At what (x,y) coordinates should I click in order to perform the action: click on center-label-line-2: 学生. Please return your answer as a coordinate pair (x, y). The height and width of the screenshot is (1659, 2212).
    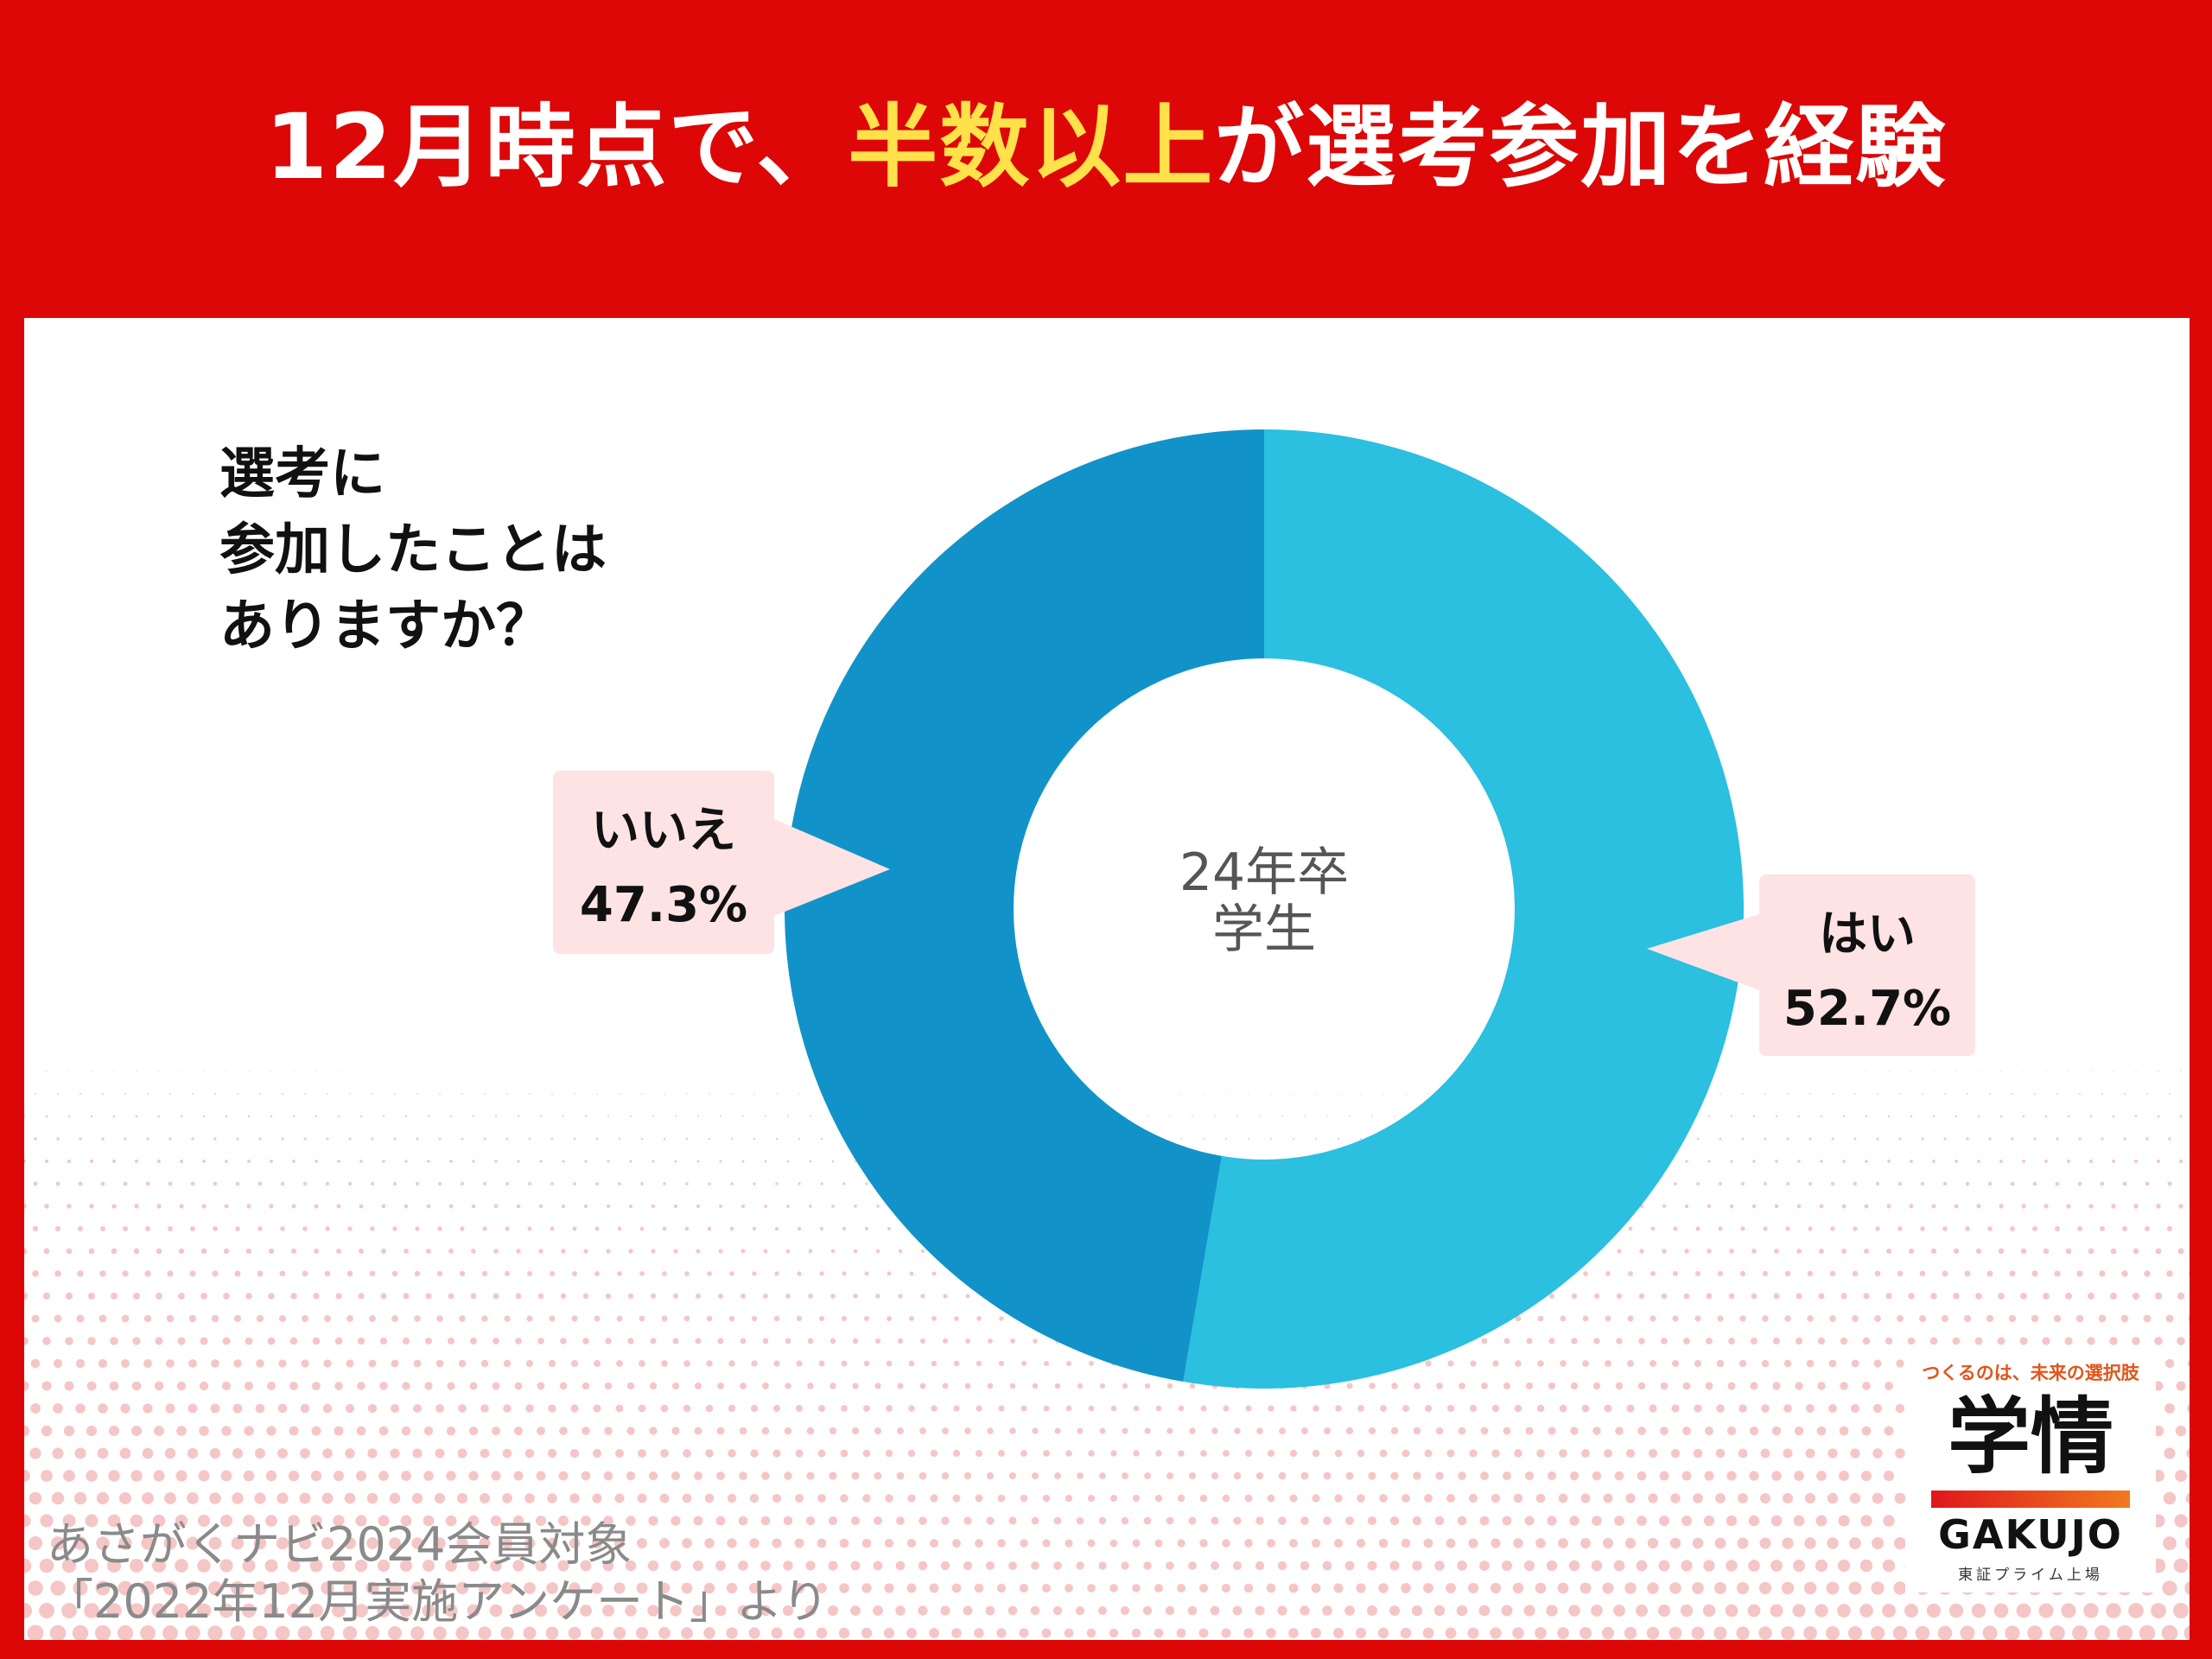
    Looking at the image, I should click on (1264, 929).